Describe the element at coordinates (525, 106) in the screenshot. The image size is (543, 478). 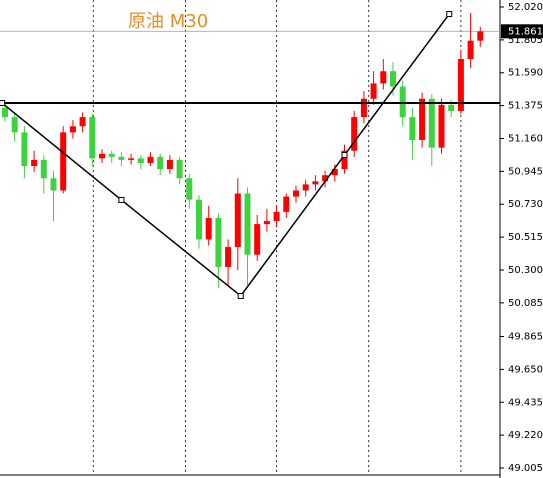
I see `y-tick-label: 51.375` at that location.